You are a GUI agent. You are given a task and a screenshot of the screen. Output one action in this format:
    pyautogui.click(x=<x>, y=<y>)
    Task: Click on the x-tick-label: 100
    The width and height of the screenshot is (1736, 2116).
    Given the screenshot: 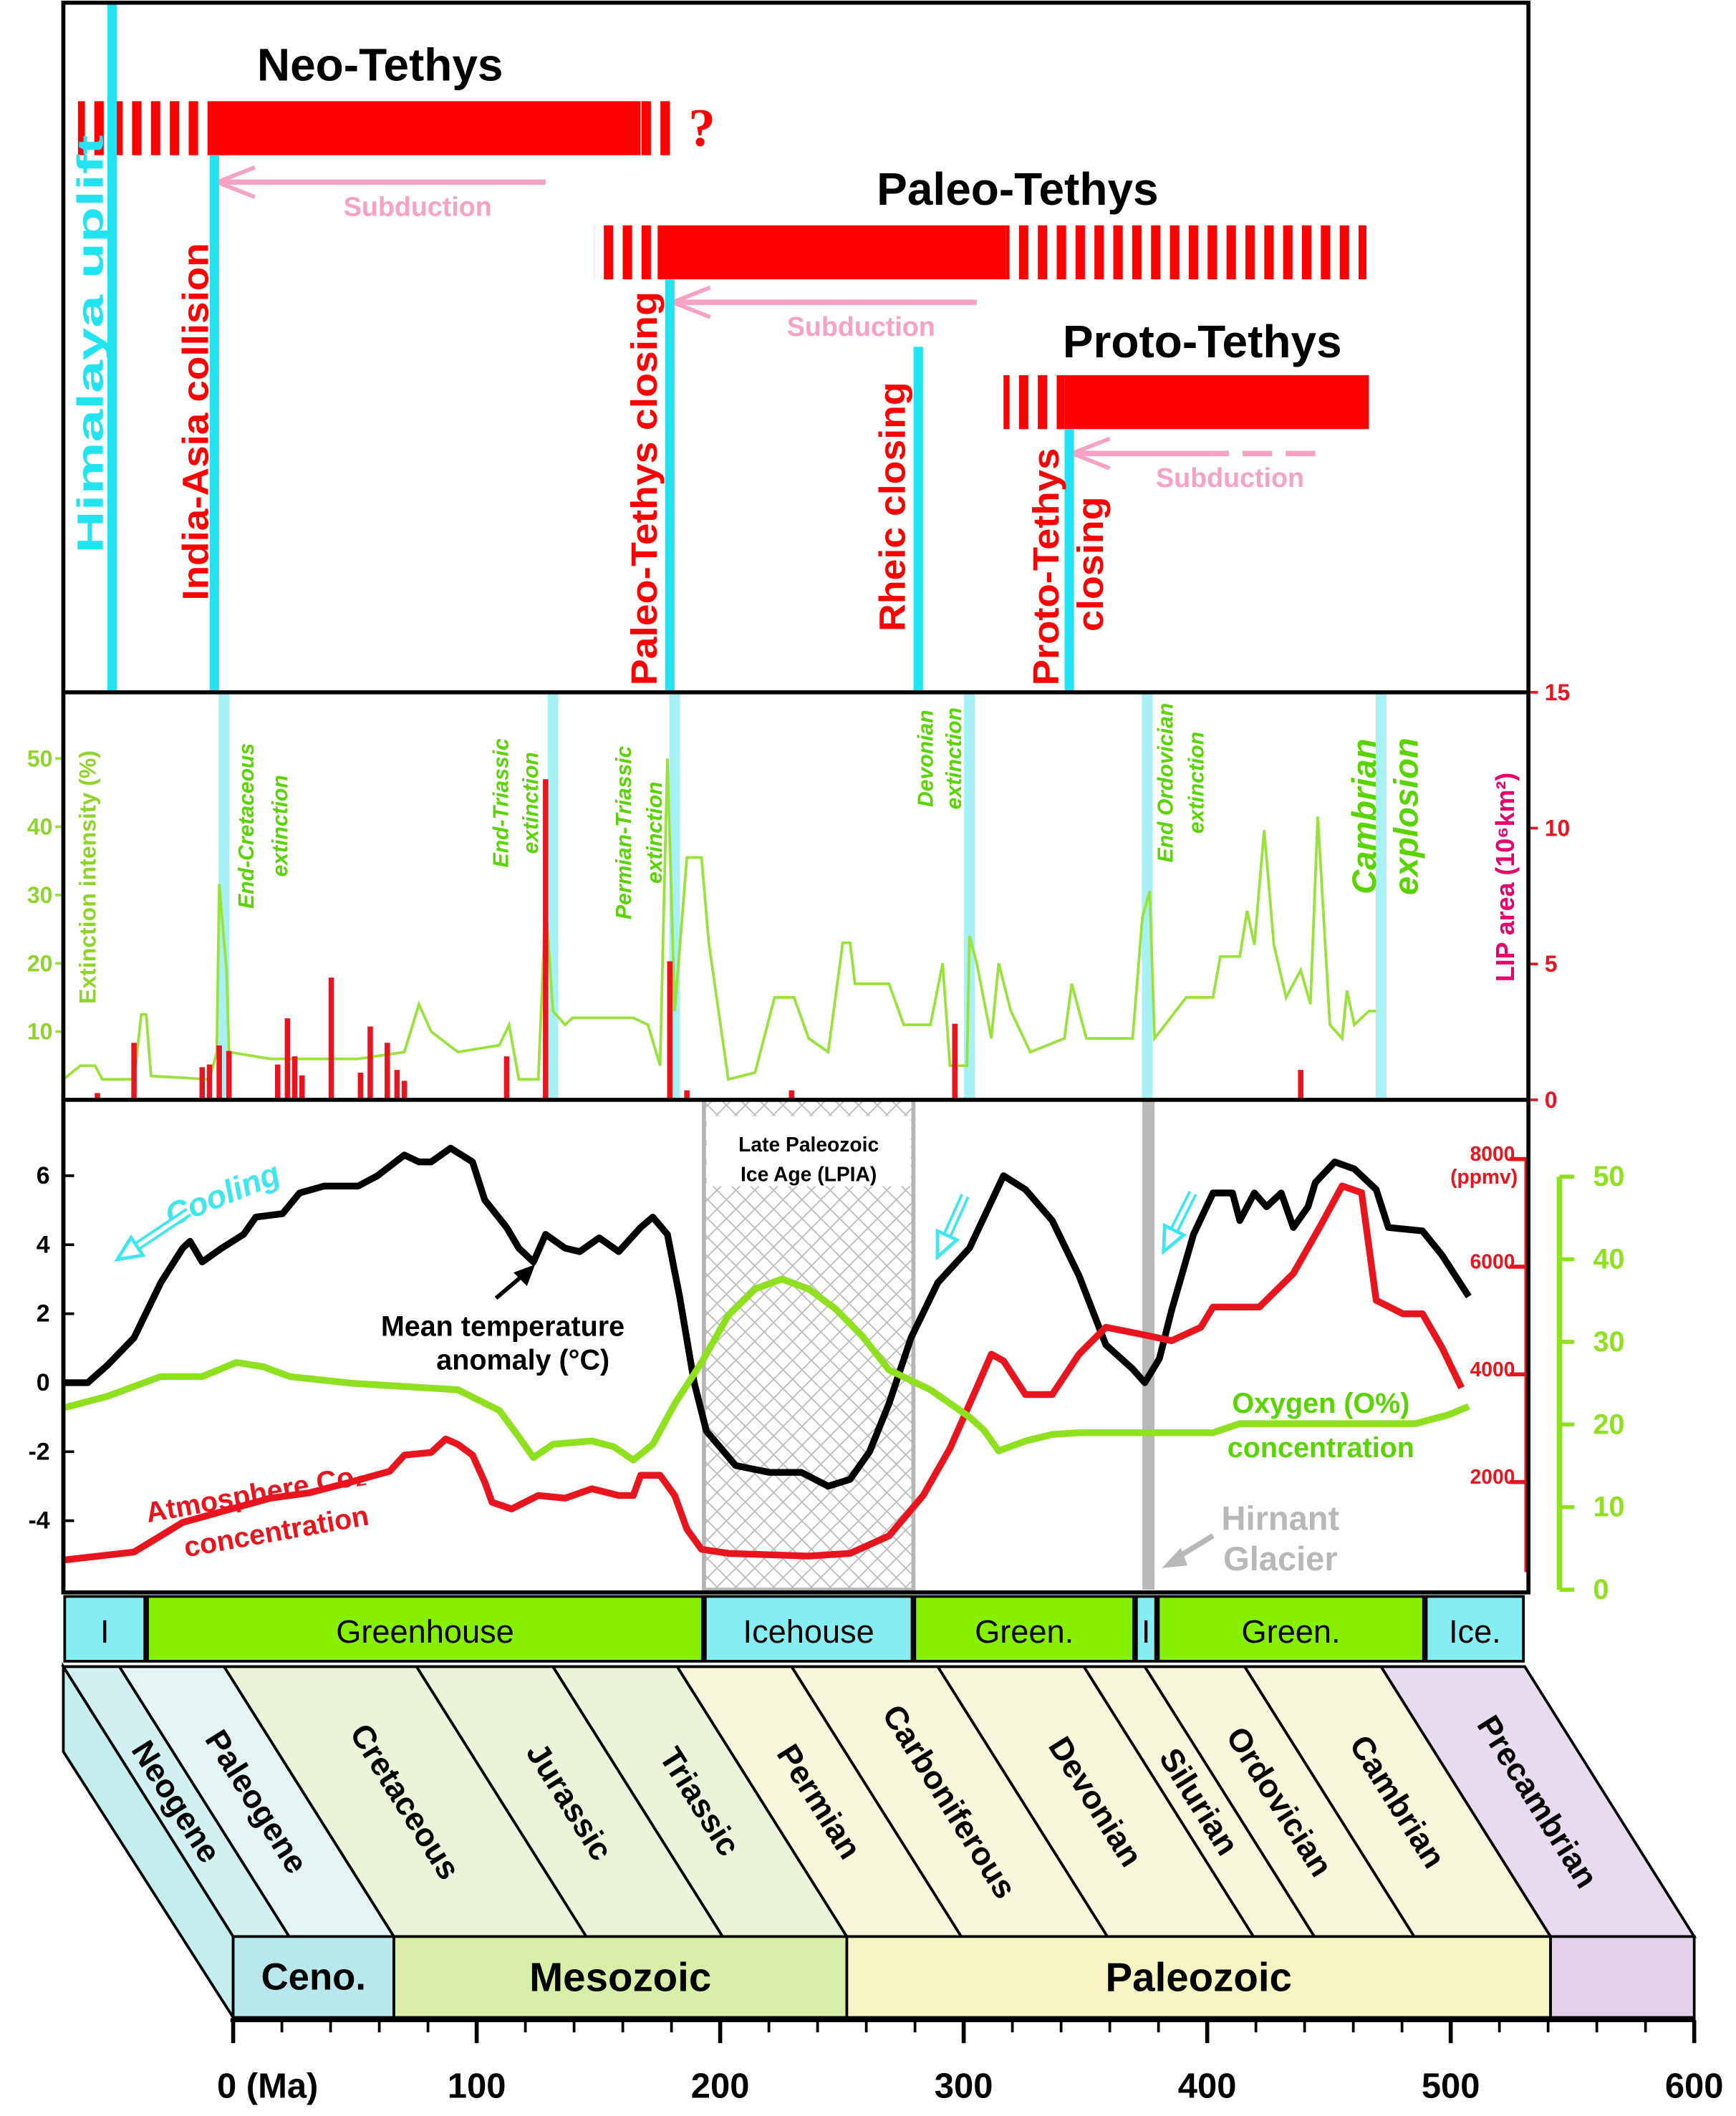 What is the action you would take?
    pyautogui.click(x=477, y=2086)
    